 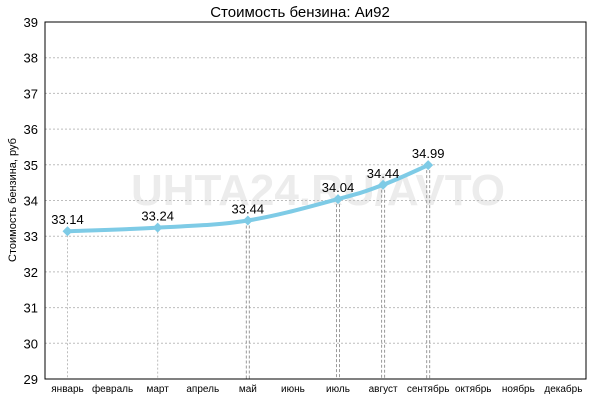 What do you see at coordinates (13, 200) in the screenshot?
I see `y-axis-label: Стоимость бензина, руб` at bounding box center [13, 200].